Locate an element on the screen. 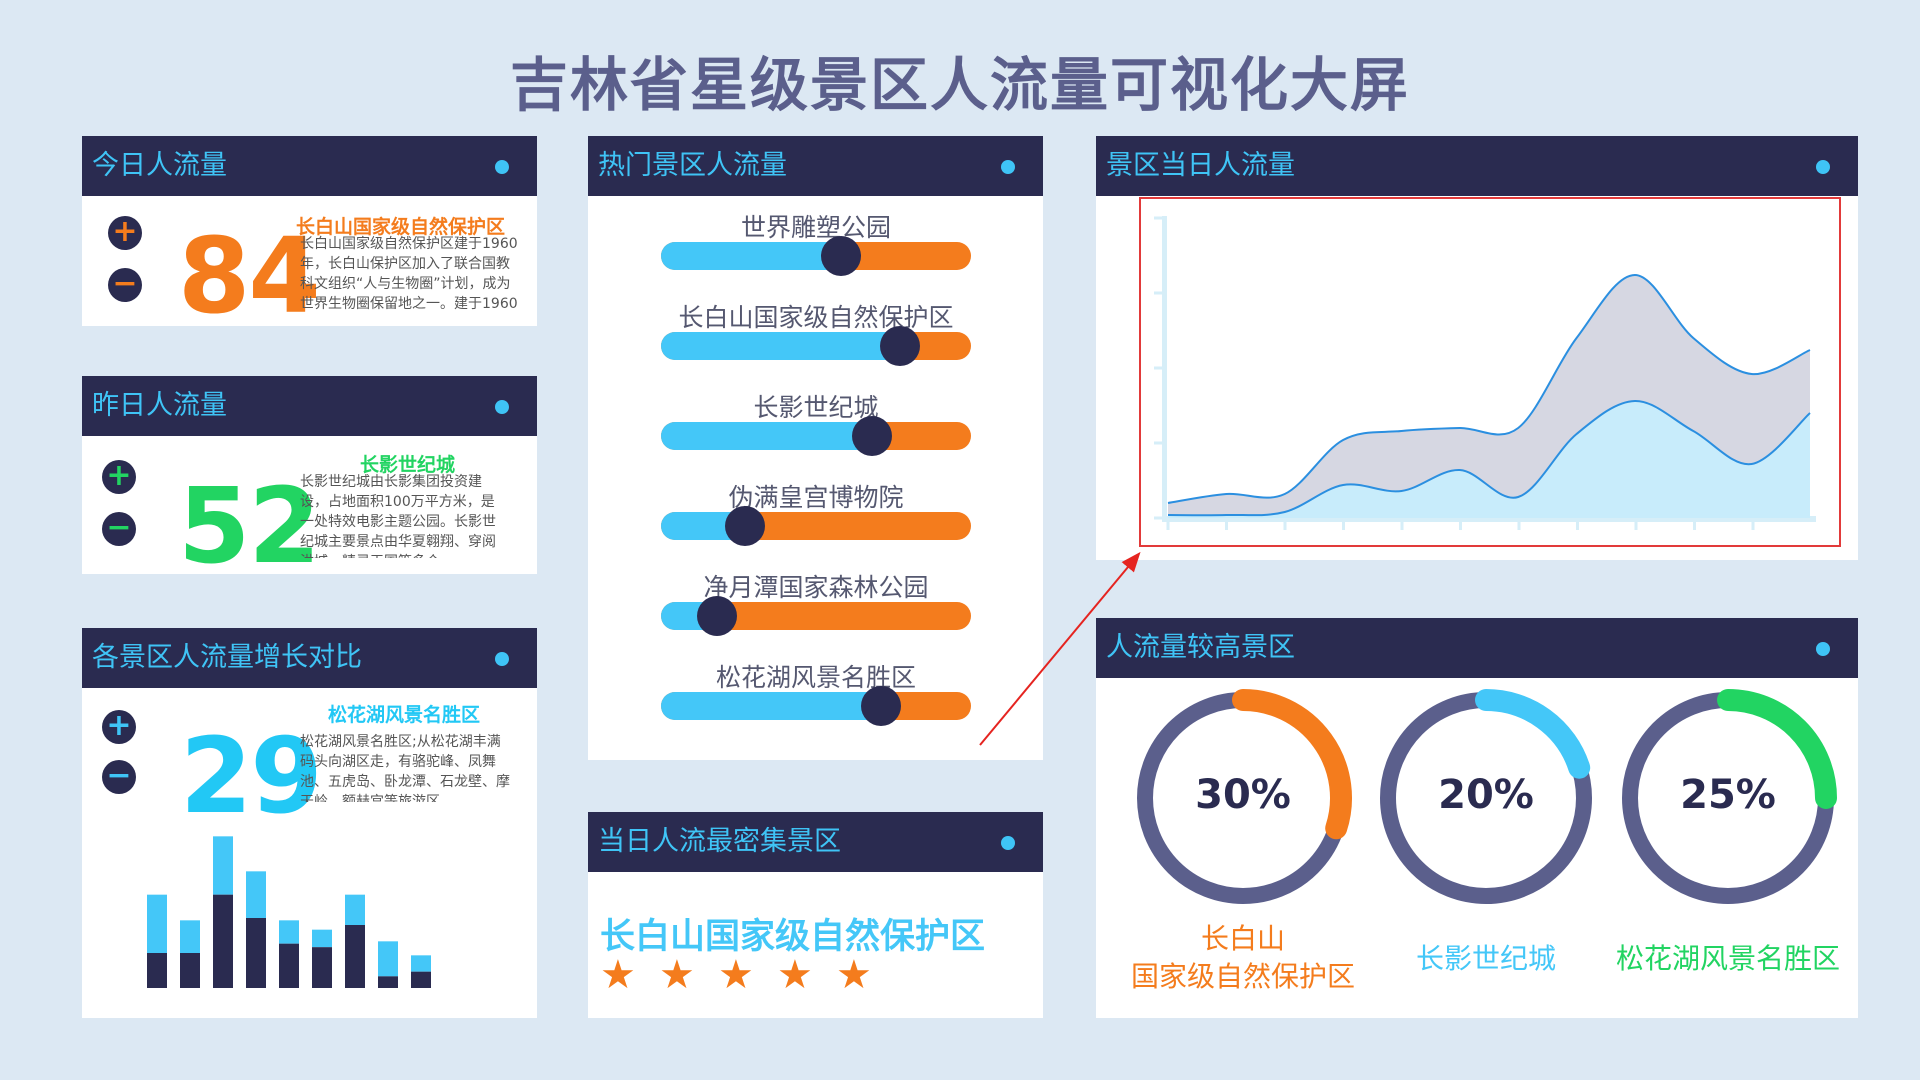 The width and height of the screenshot is (1920, 1080). hot-item-label: 长影世纪城 is located at coordinates (816, 407).